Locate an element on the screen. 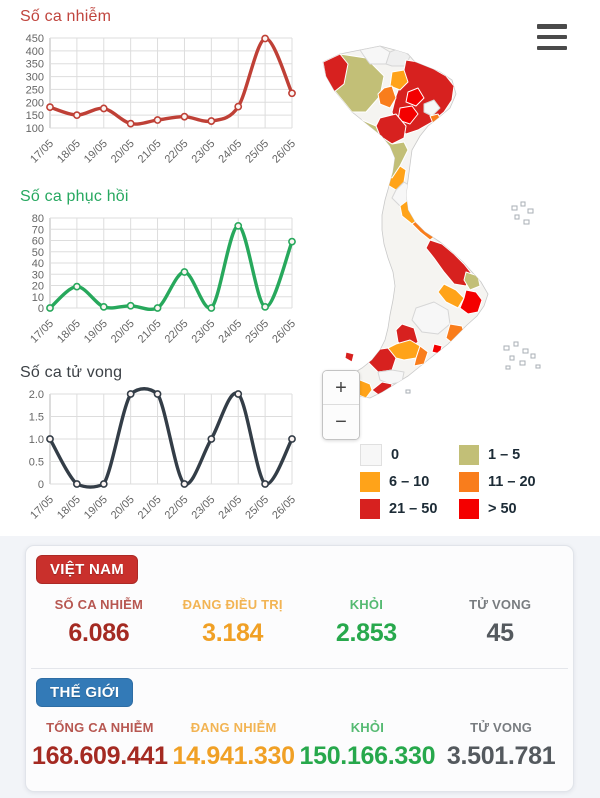 The width and height of the screenshot is (600, 798). layers-menu-button is located at coordinates (553, 37).